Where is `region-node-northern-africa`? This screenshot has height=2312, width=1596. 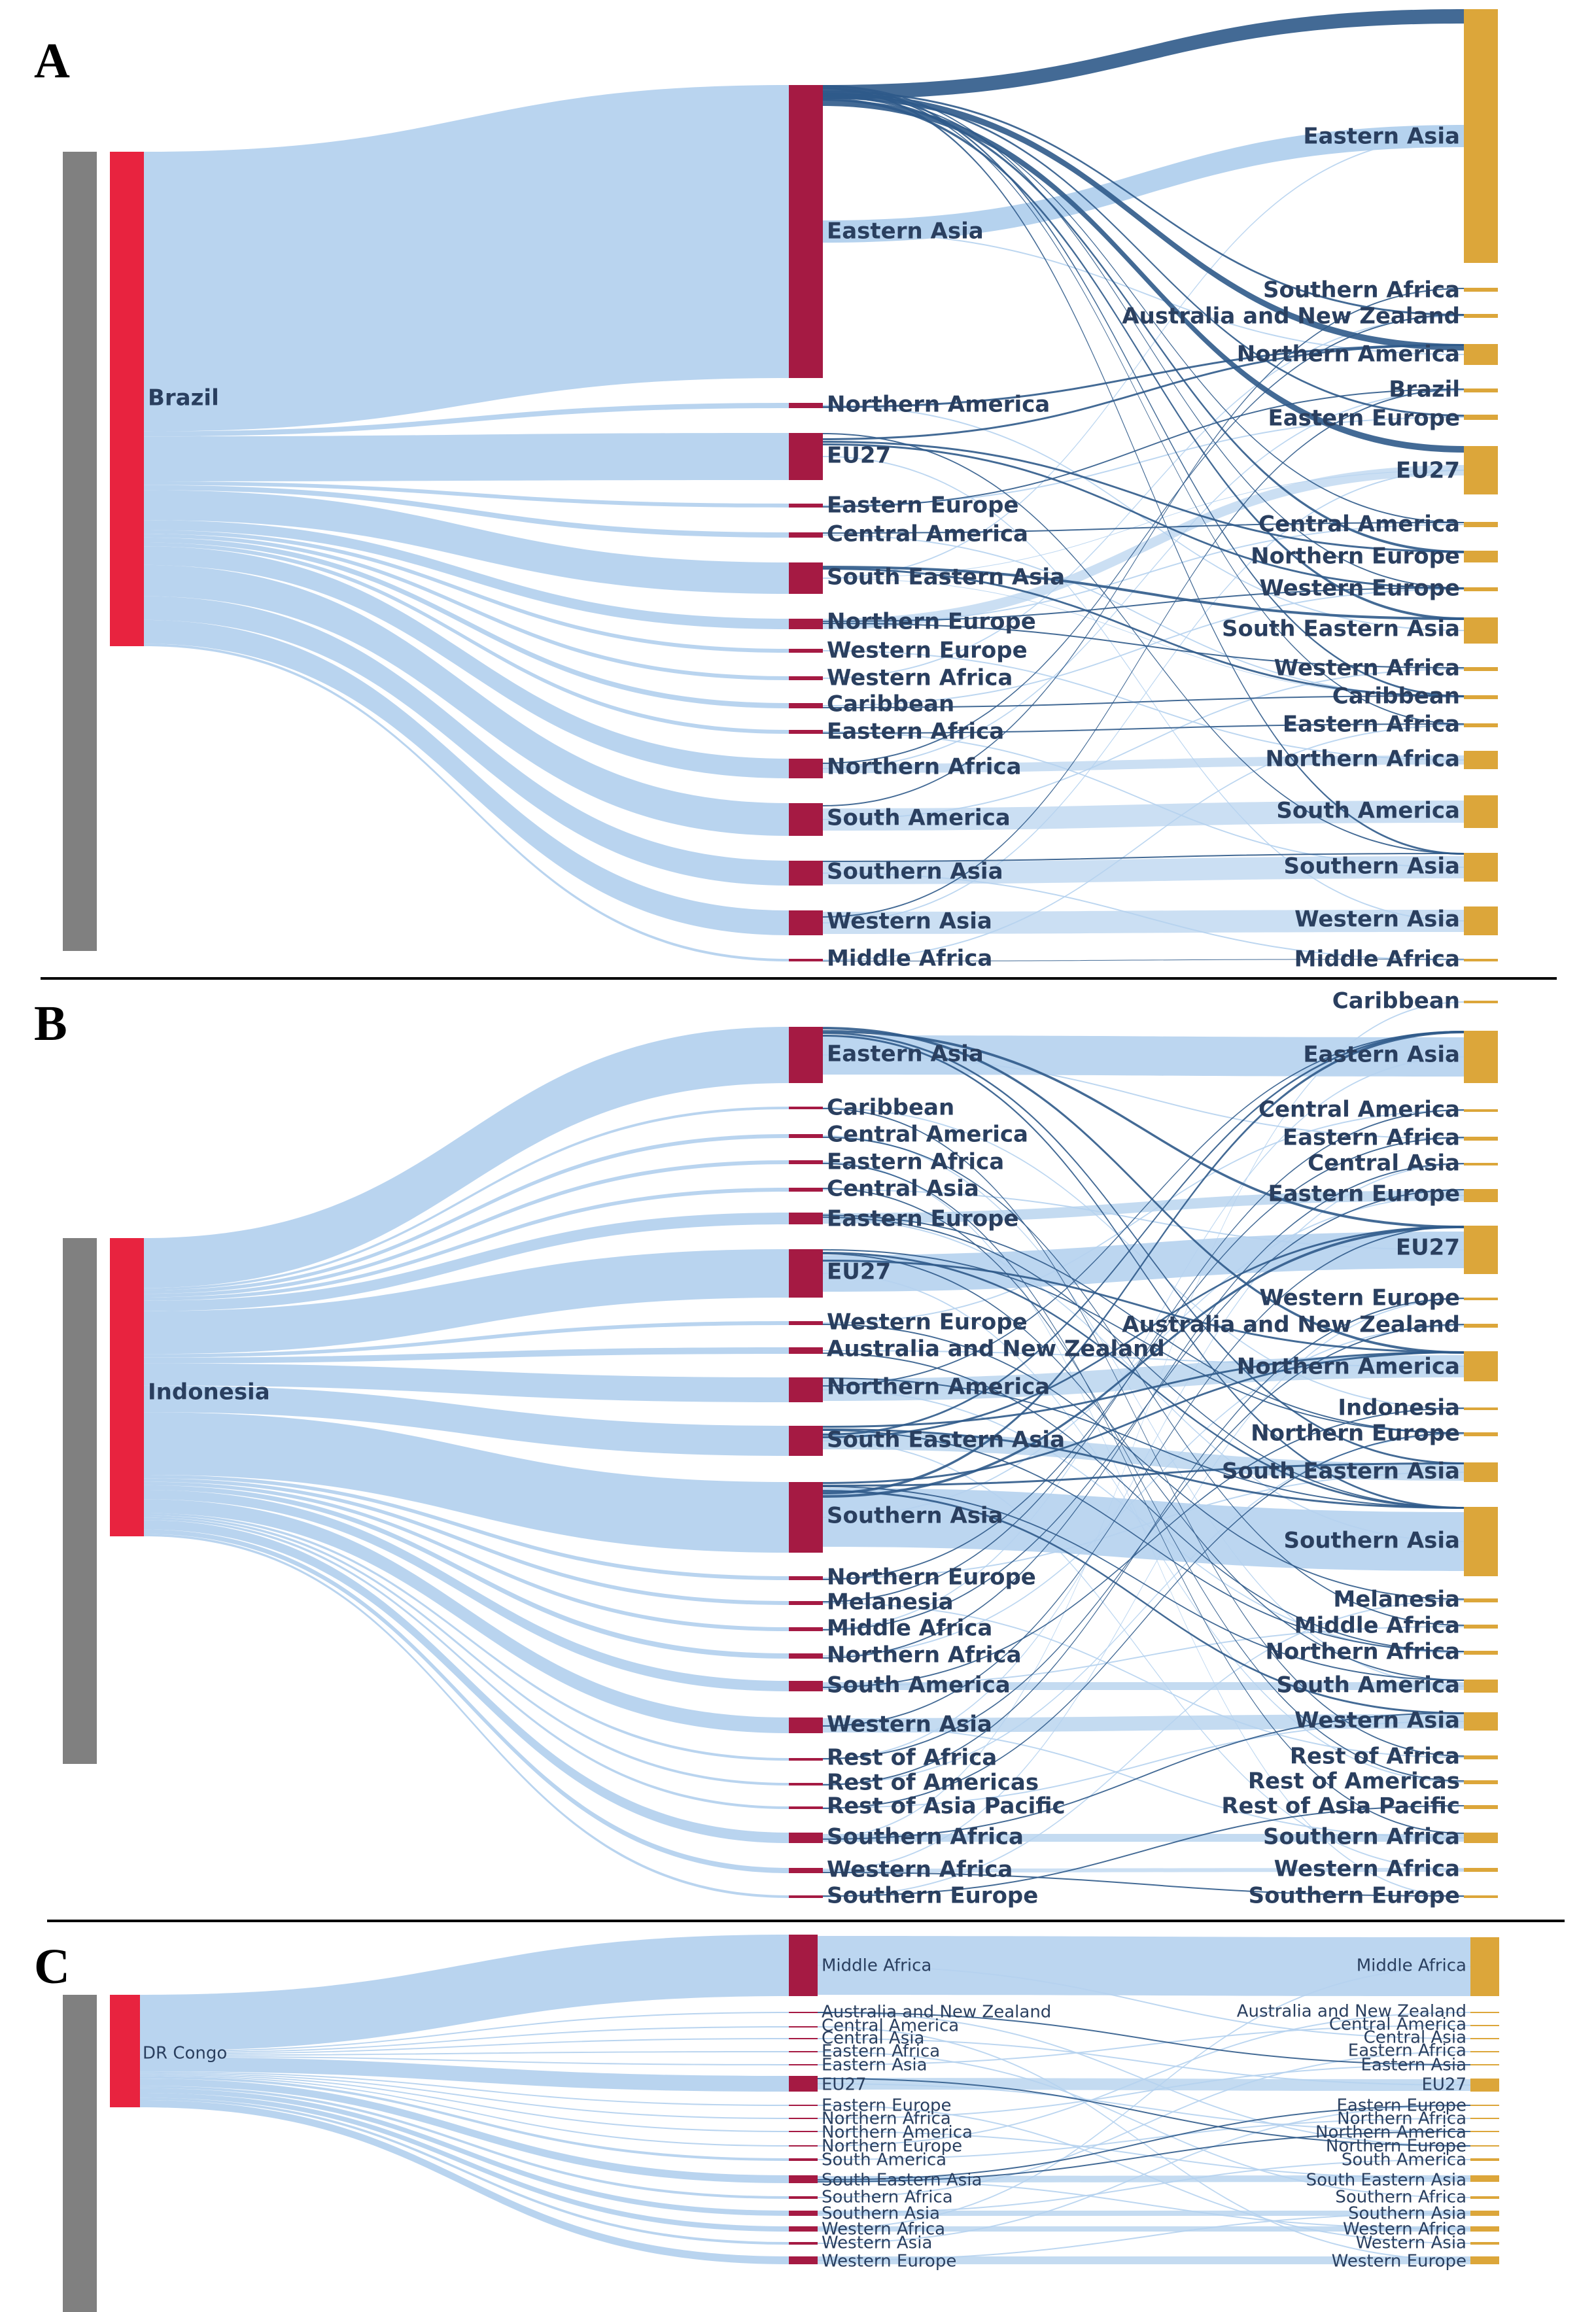
region-node-northern-africa is located at coordinates (806, 768).